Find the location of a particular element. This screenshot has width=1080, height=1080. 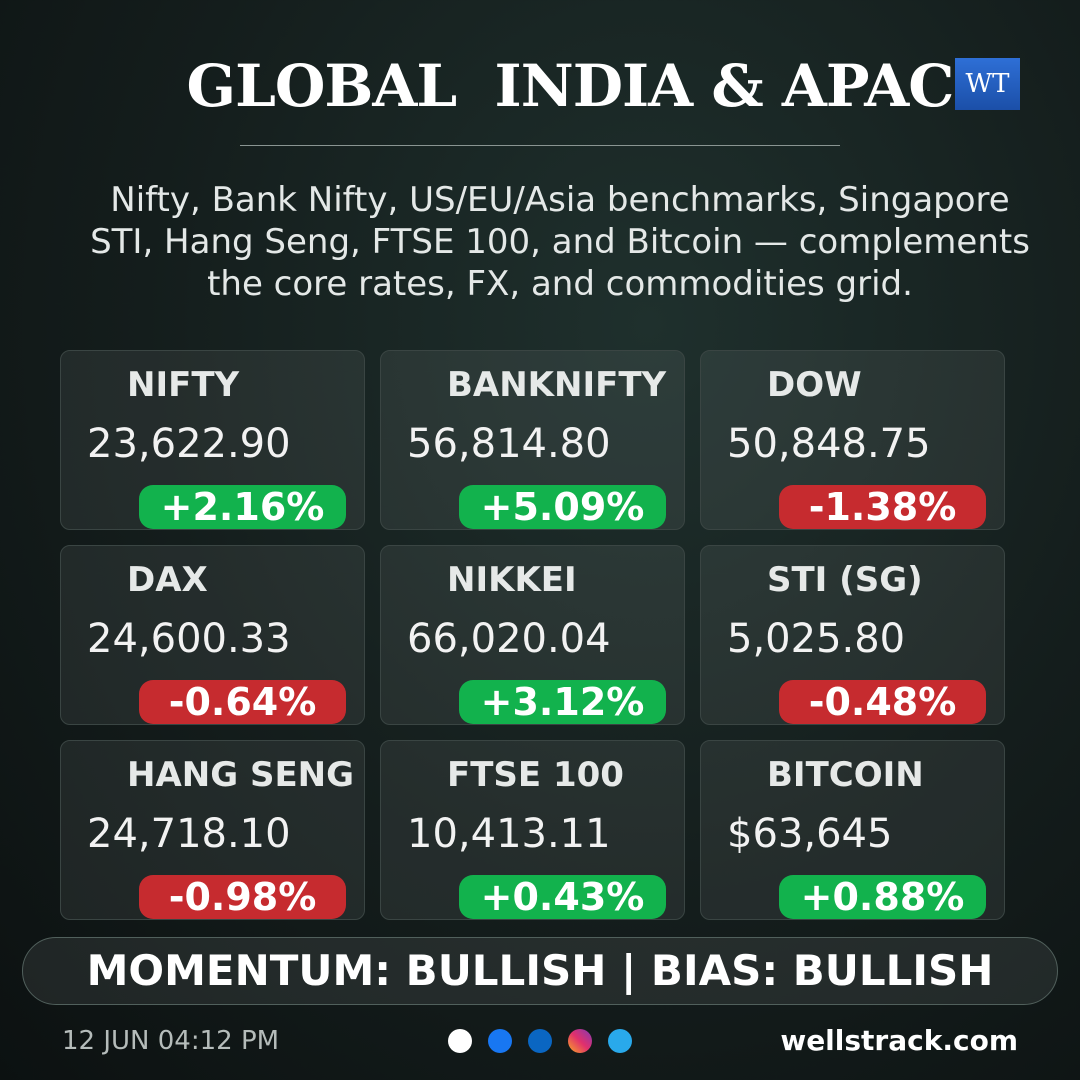

website: wellstrack.com is located at coordinates (899, 1040).